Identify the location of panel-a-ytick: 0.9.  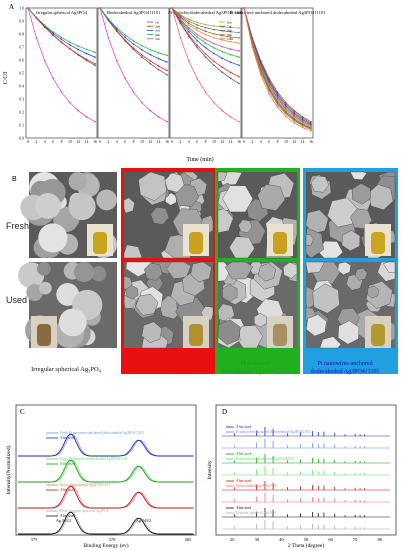
(21, 22).